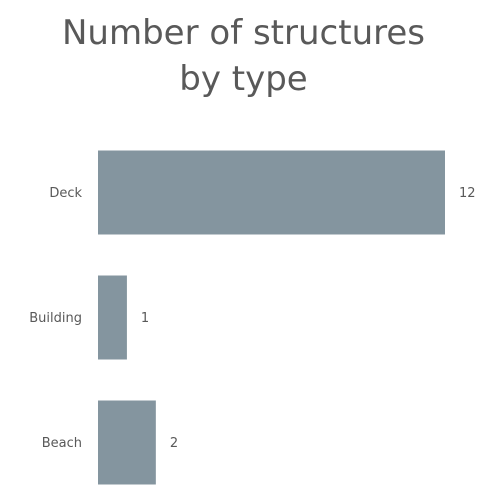 This screenshot has height=485, width=487. I want to click on bar-deck, so click(271, 192).